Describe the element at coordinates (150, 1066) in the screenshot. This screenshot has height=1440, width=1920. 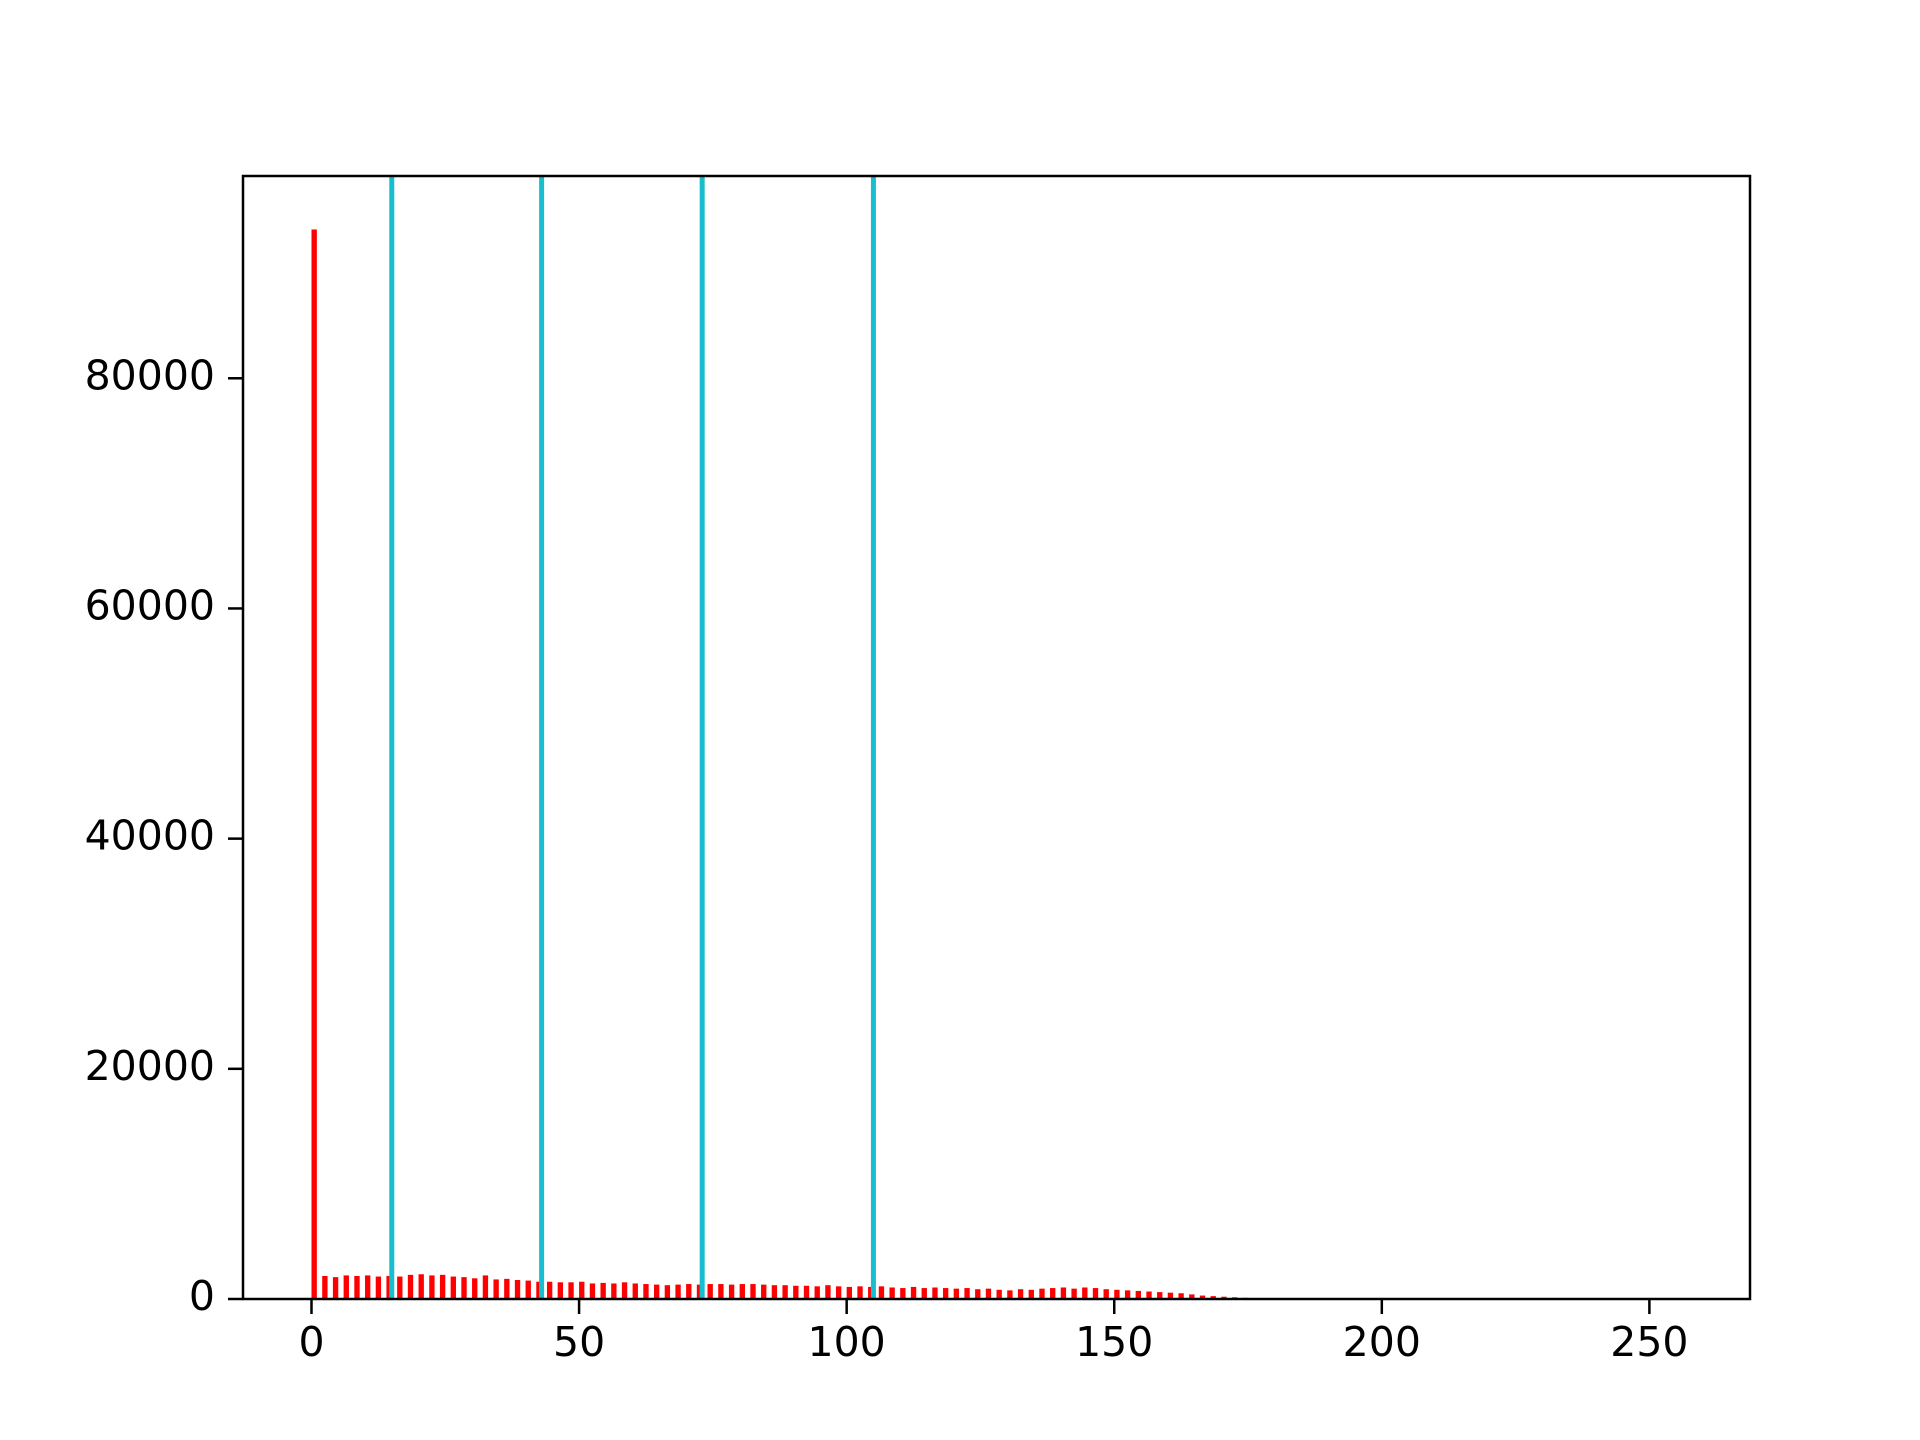
I see `y-tick-label: 20000` at that location.